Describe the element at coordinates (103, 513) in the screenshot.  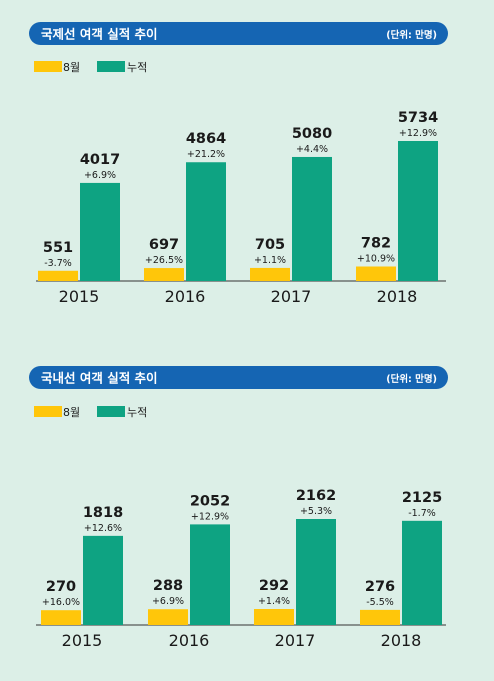
I see `value-label-cumulative-2015: 1818` at that location.